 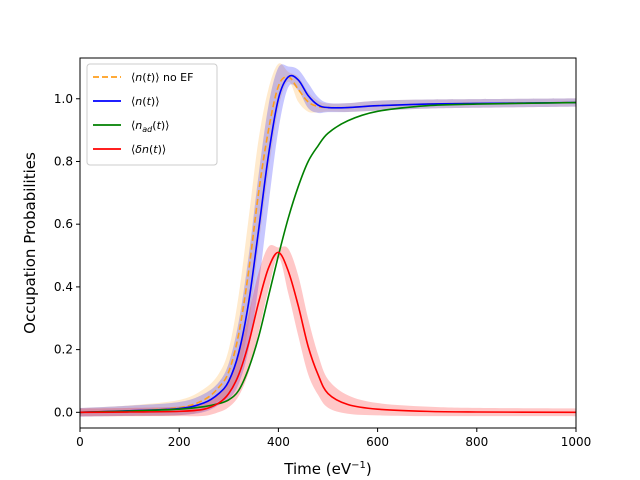 I want to click on x-tick-label: 0, so click(x=80, y=442).